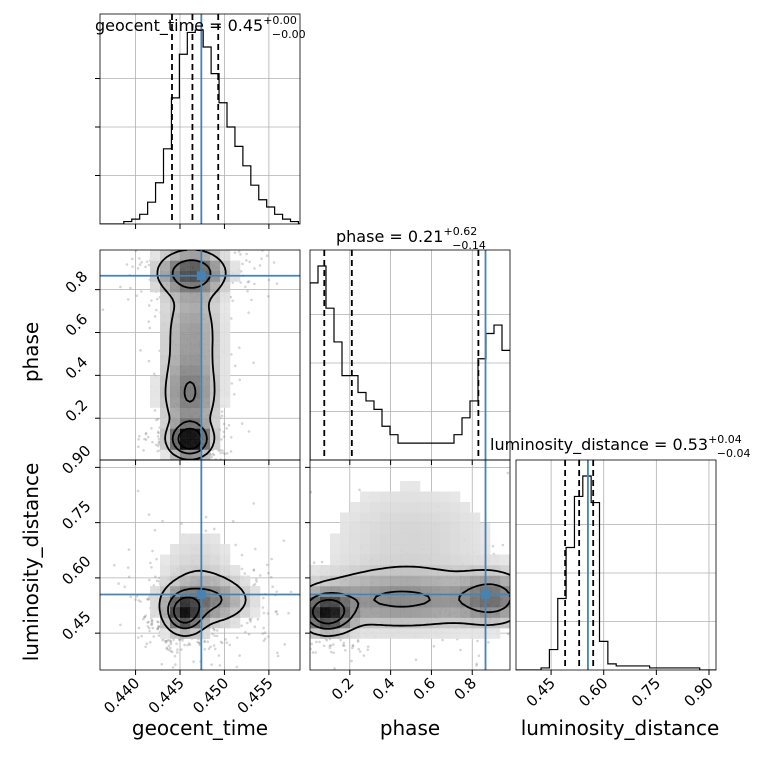 The height and width of the screenshot is (760, 760). What do you see at coordinates (541, 692) in the screenshot?
I see `xtick-label-luminosity-distance: 0.45` at bounding box center [541, 692].